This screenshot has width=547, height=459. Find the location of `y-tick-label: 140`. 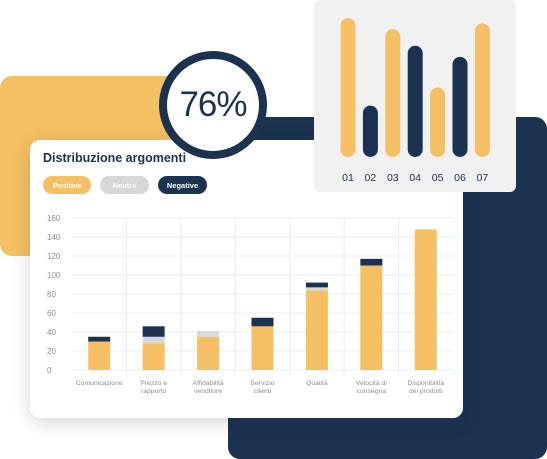

y-tick-label: 140 is located at coordinates (54, 237).